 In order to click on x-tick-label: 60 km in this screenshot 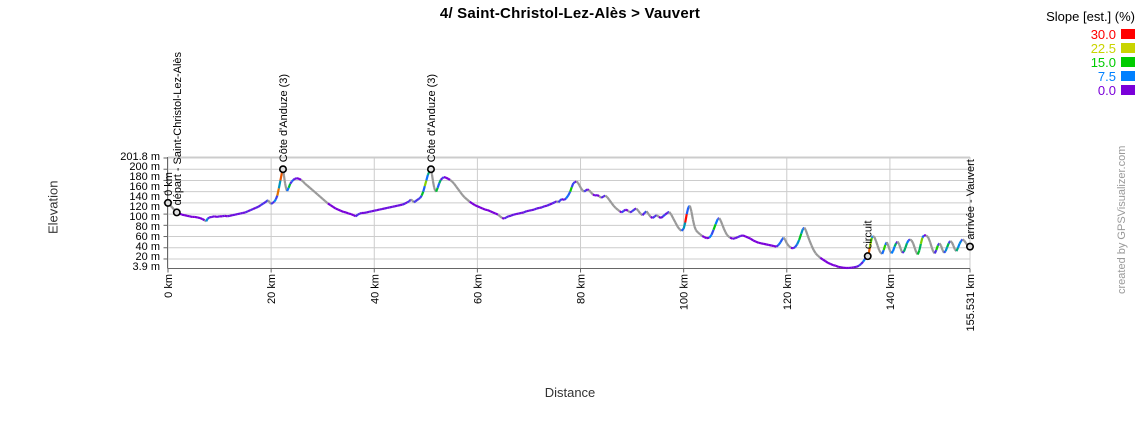, I will do `click(478, 289)`.